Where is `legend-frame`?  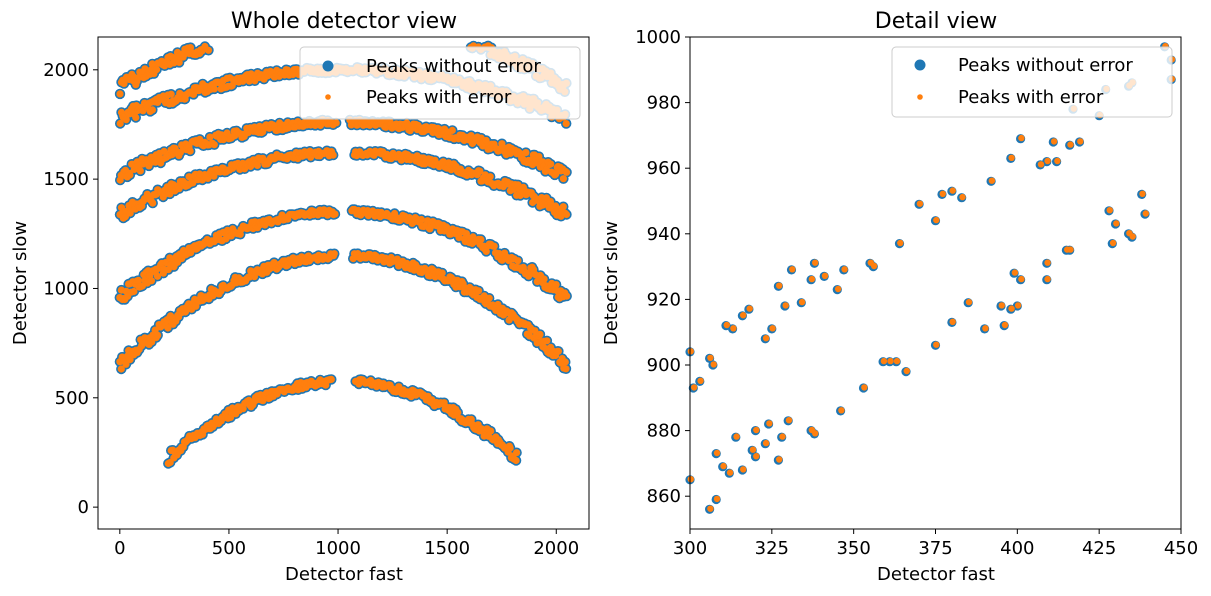 legend-frame is located at coordinates (1032, 82).